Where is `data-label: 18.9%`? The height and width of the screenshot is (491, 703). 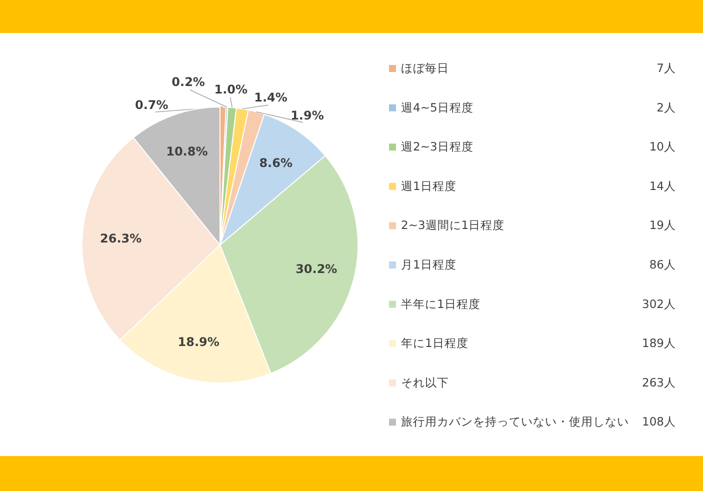
data-label: 18.9% is located at coordinates (199, 342).